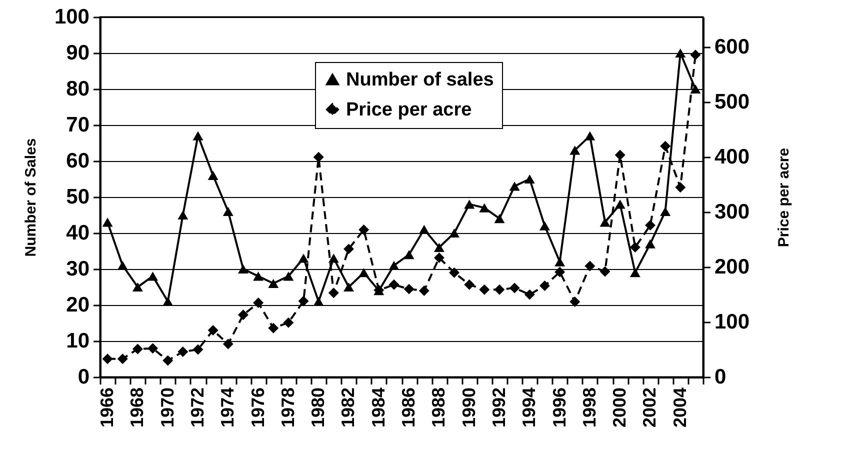 This screenshot has height=468, width=846. I want to click on legend-label: Price per acre, so click(409, 110).